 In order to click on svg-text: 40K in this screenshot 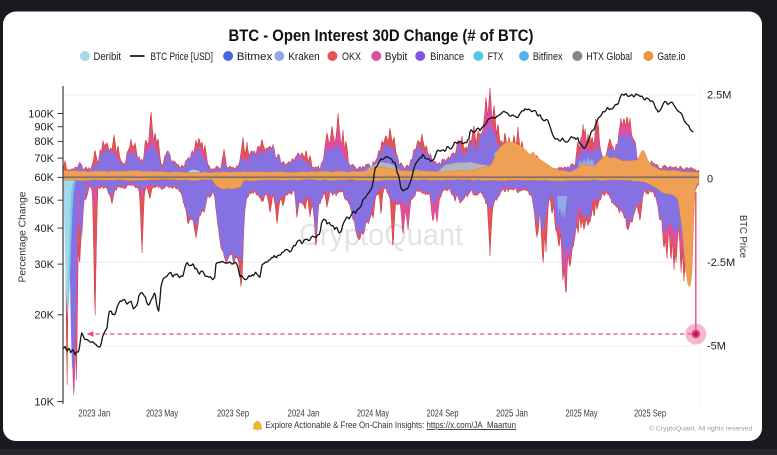, I will do `click(44, 229)`.